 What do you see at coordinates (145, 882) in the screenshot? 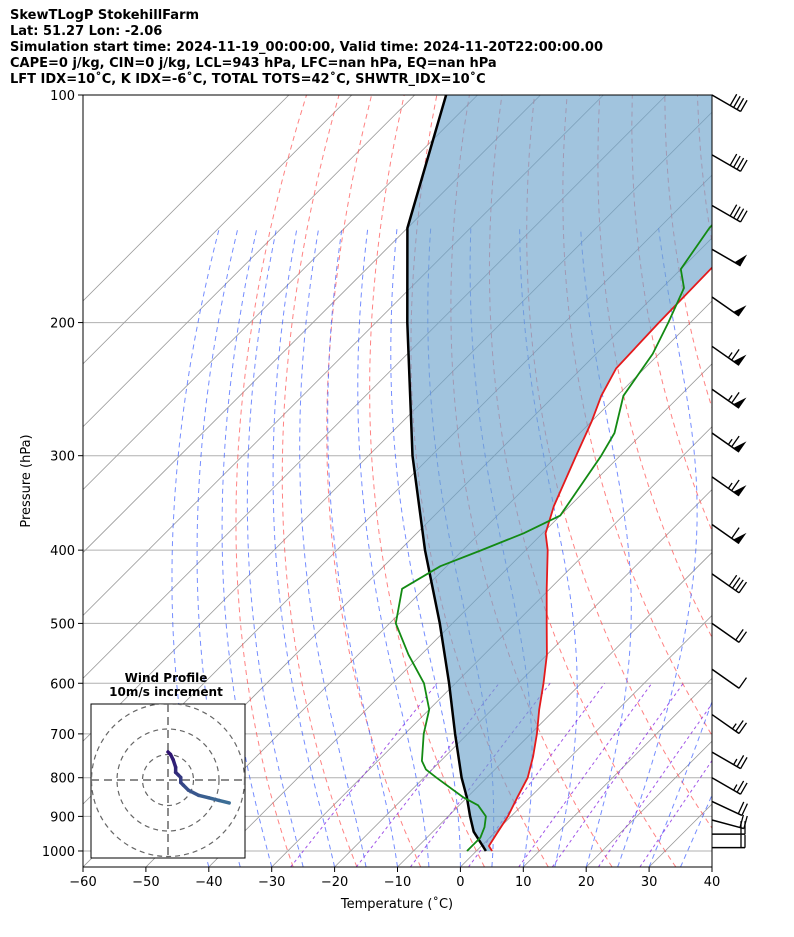
I see `x-tick-label: −50` at bounding box center [145, 882].